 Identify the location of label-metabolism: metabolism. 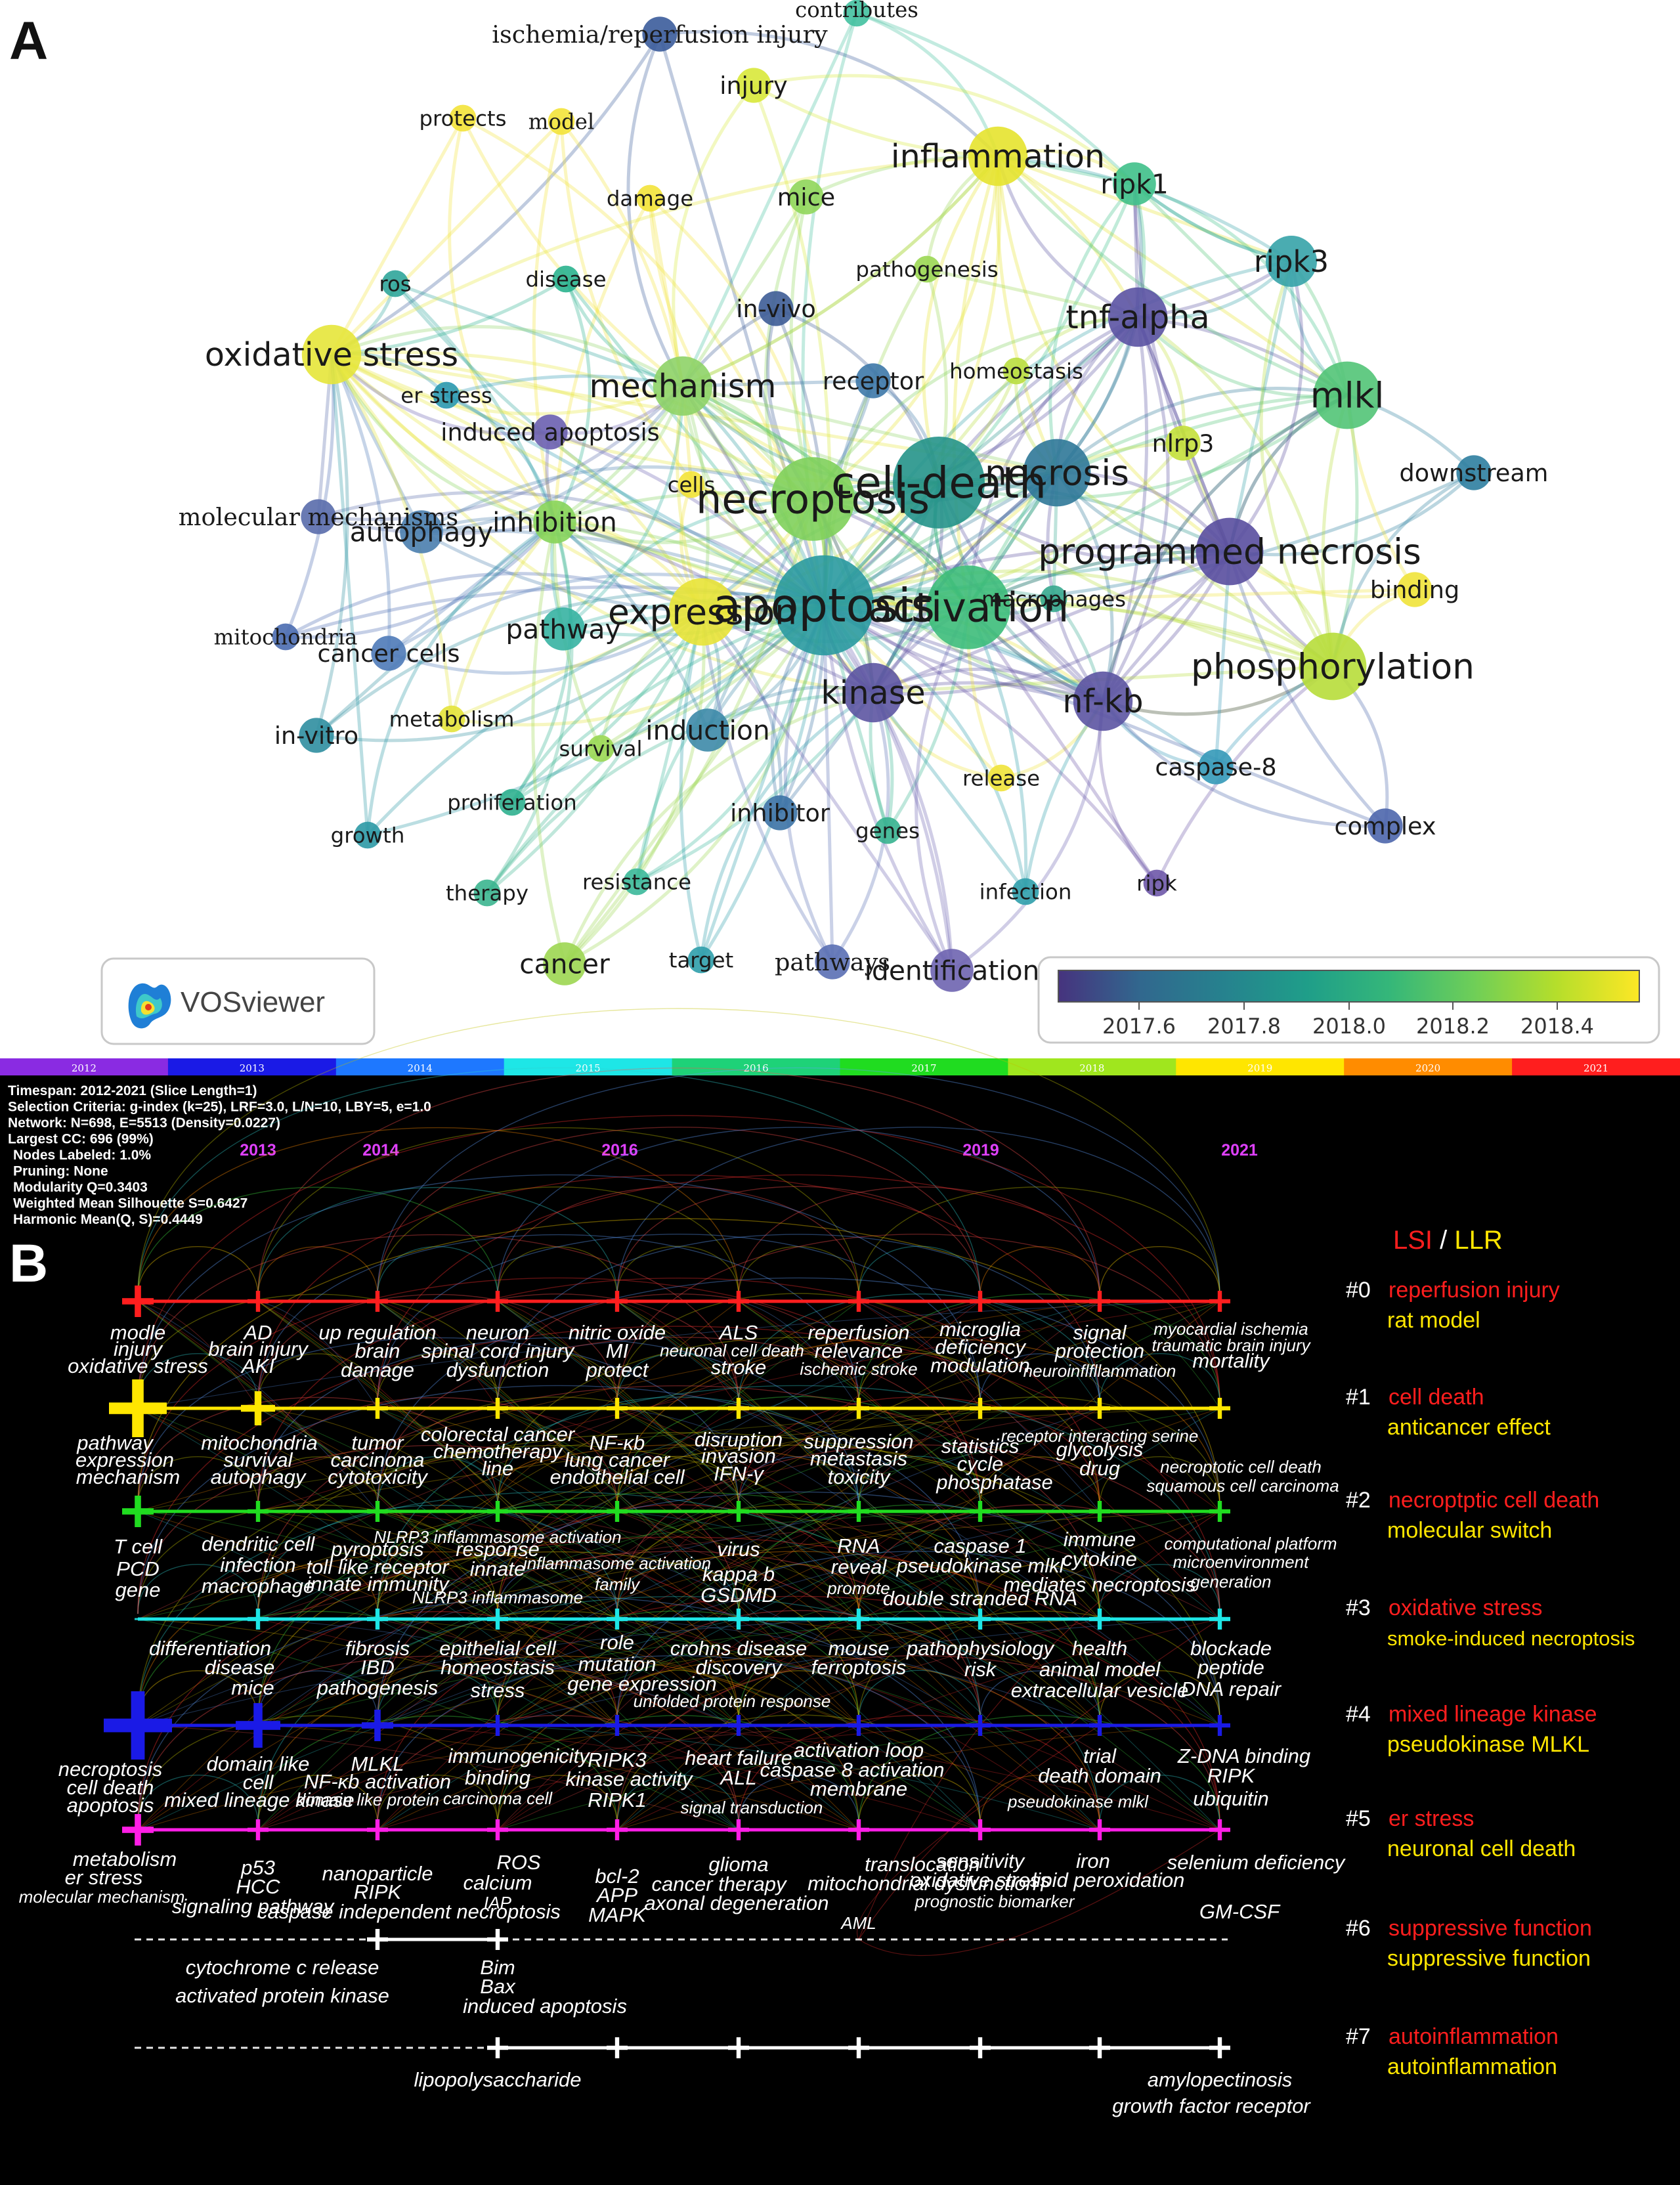
(452, 718).